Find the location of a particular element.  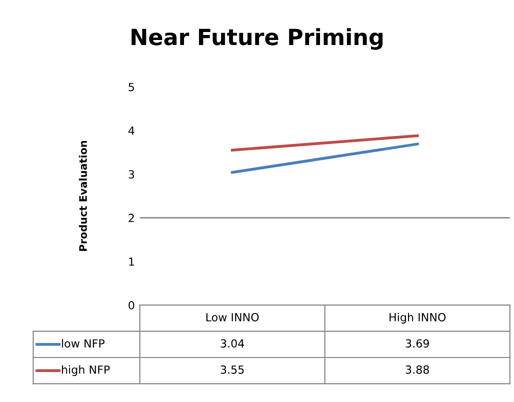

data-label: 3.55 is located at coordinates (232, 369).